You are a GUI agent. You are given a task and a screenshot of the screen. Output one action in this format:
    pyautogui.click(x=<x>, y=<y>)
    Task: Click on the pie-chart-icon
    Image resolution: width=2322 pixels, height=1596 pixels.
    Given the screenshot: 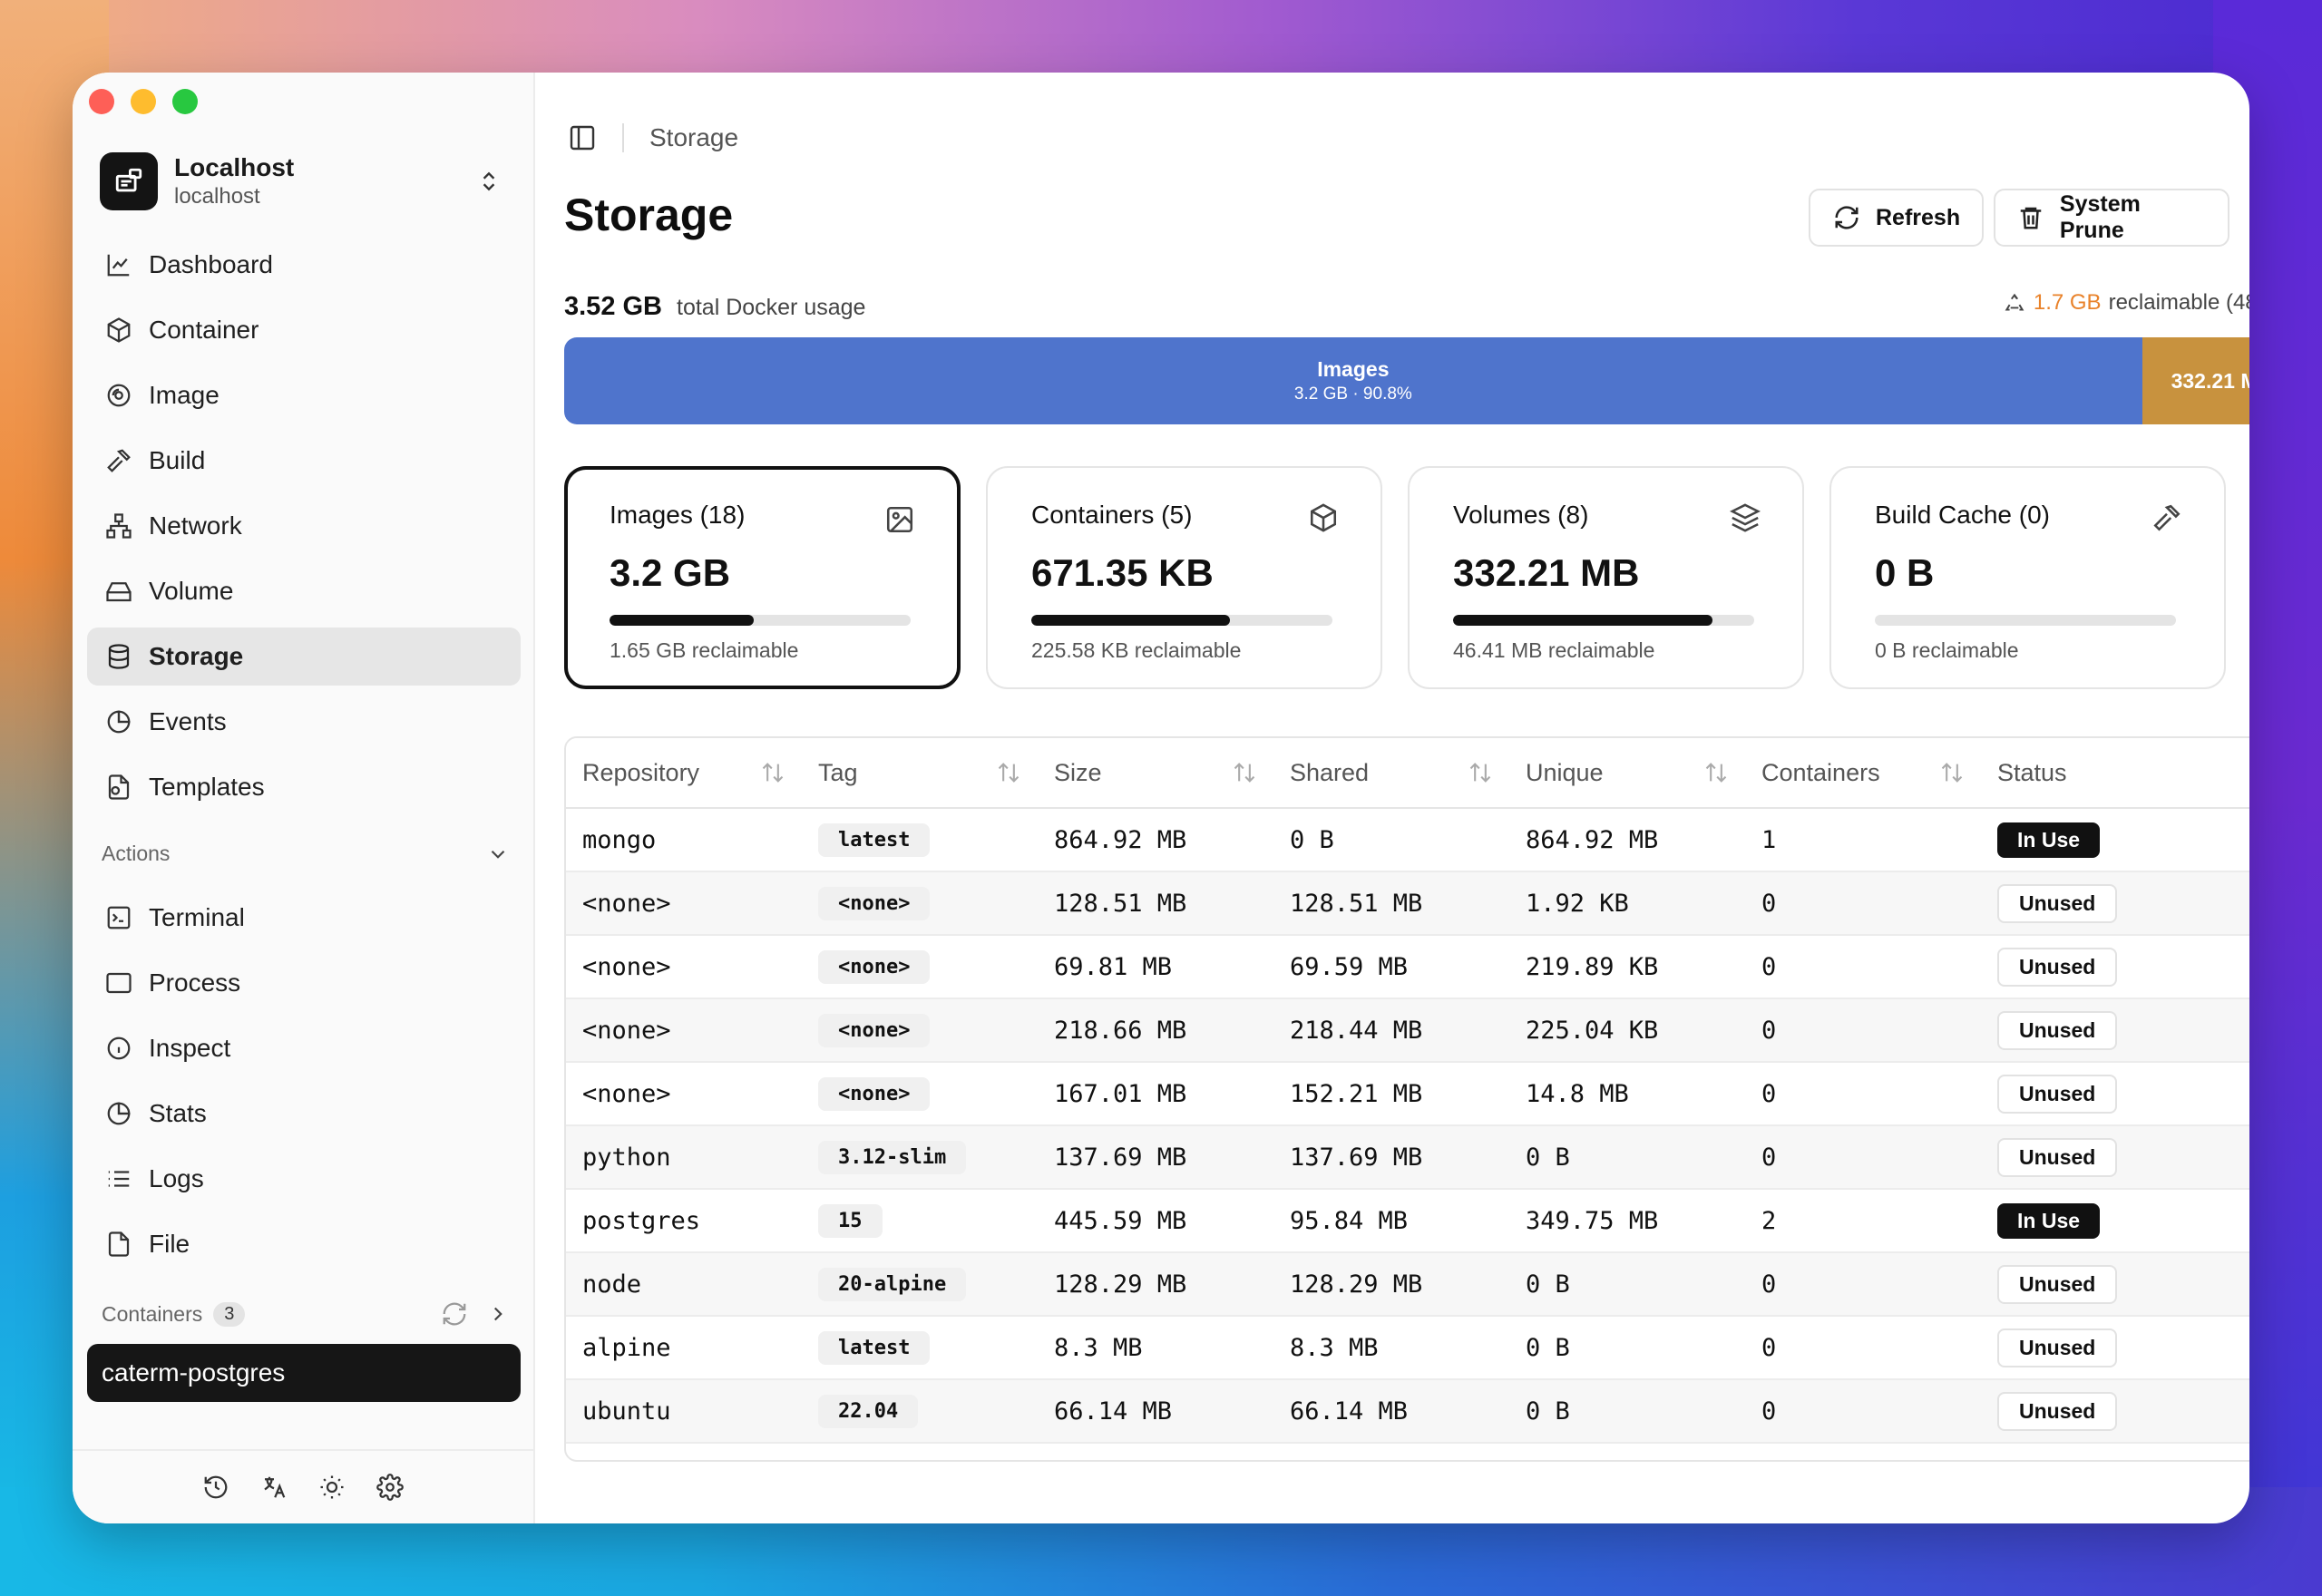 What is the action you would take?
    pyautogui.click(x=119, y=1113)
    